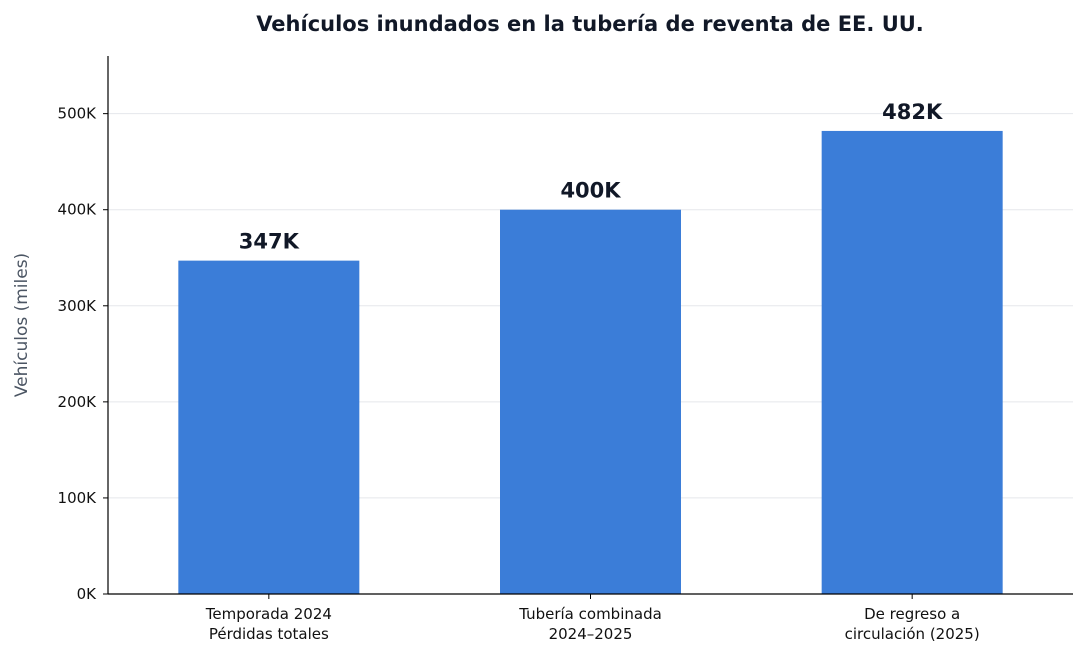 Image resolution: width=1086 pixels, height=662 pixels. What do you see at coordinates (590, 614) in the screenshot?
I see `x-tick-label: Tubería combinada` at bounding box center [590, 614].